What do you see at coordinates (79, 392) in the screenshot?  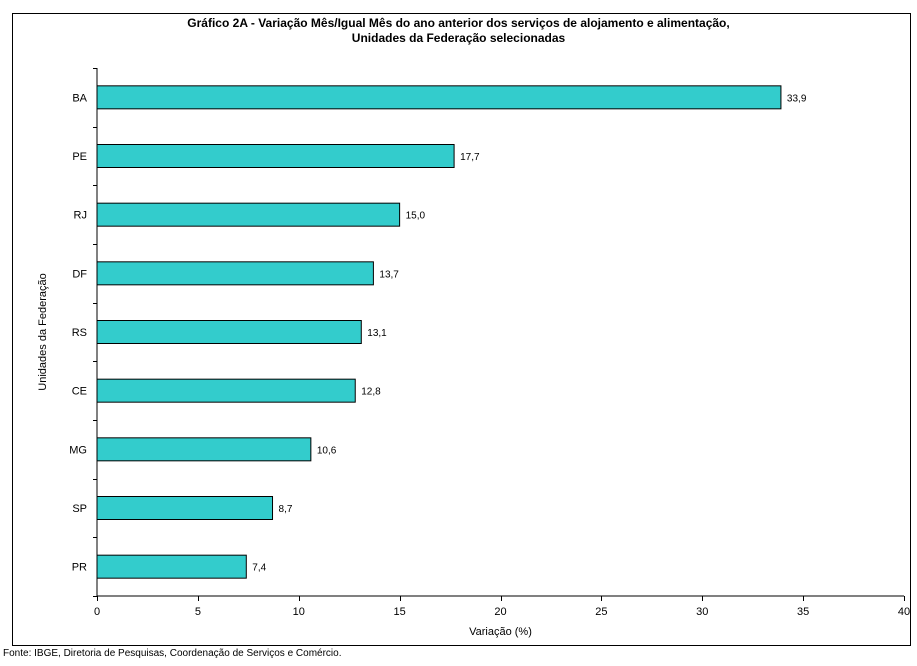 I see `category-label-ce: CE` at bounding box center [79, 392].